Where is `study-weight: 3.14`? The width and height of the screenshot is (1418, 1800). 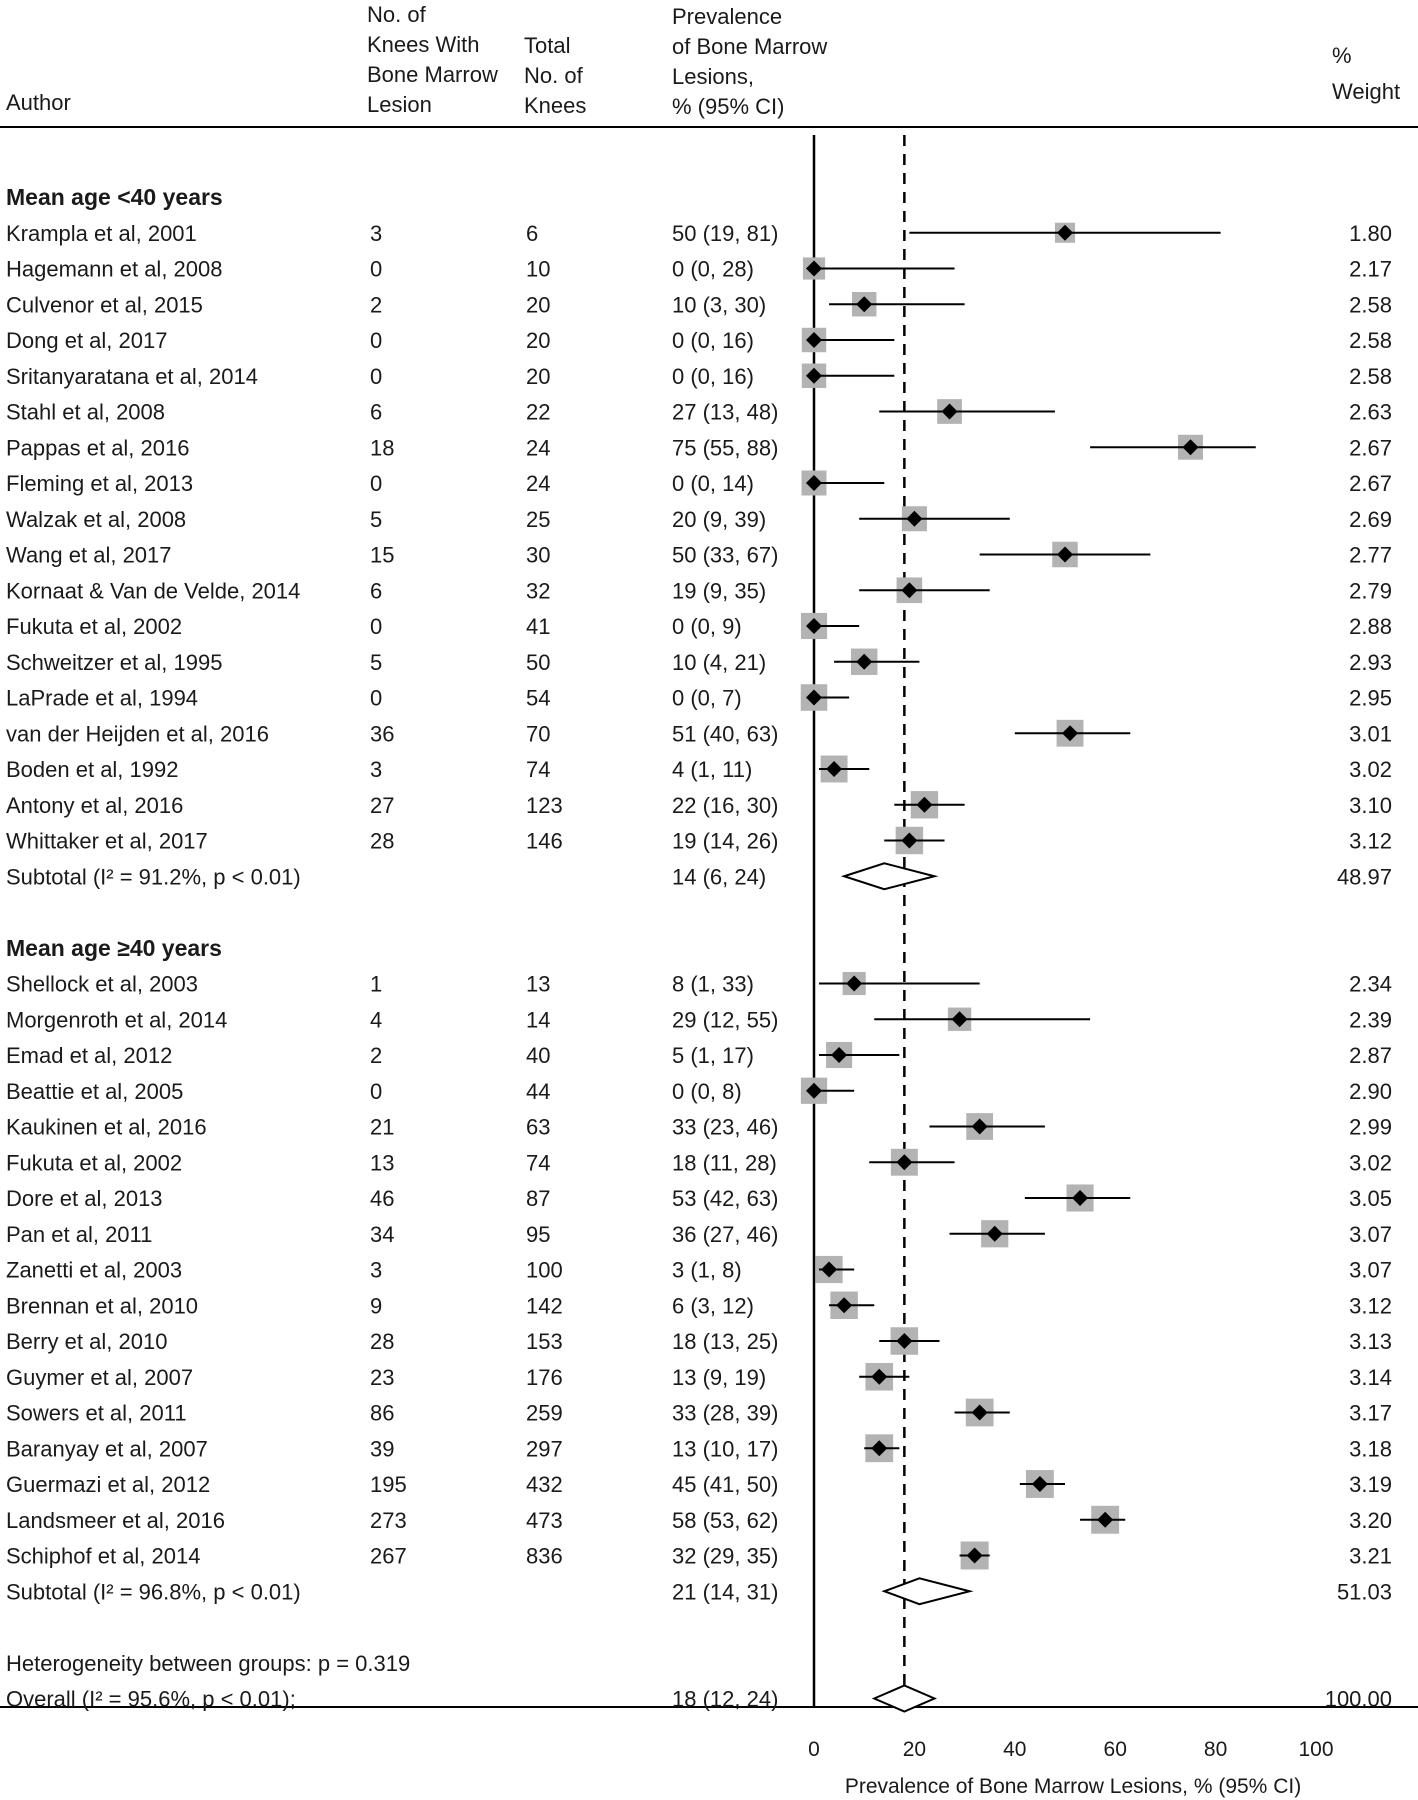
study-weight: 3.14 is located at coordinates (1370, 1377).